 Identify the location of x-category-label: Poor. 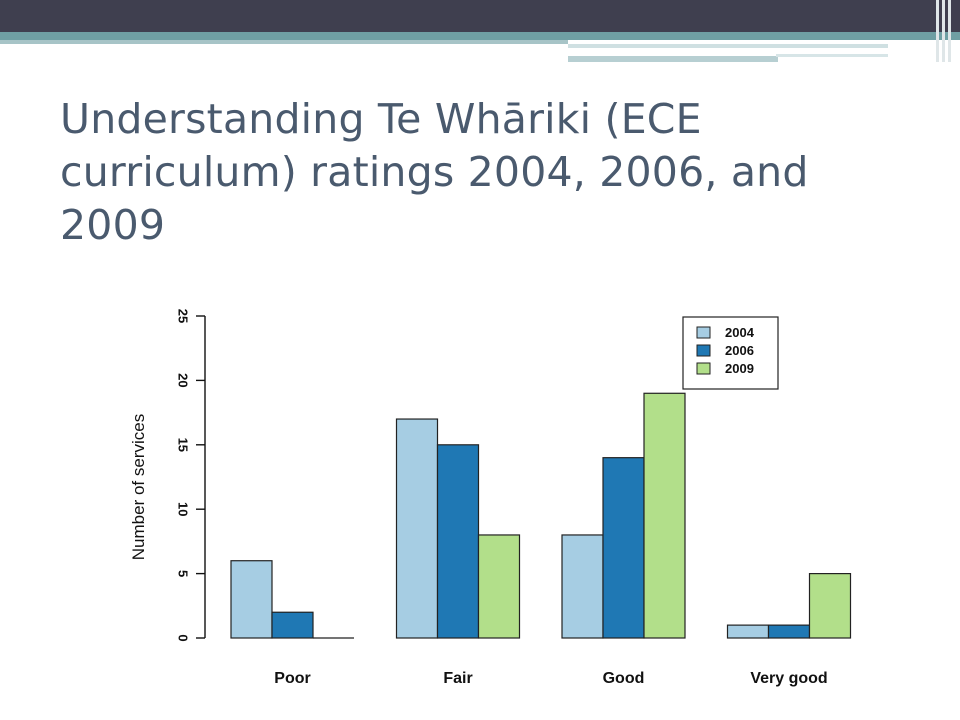
(292, 678).